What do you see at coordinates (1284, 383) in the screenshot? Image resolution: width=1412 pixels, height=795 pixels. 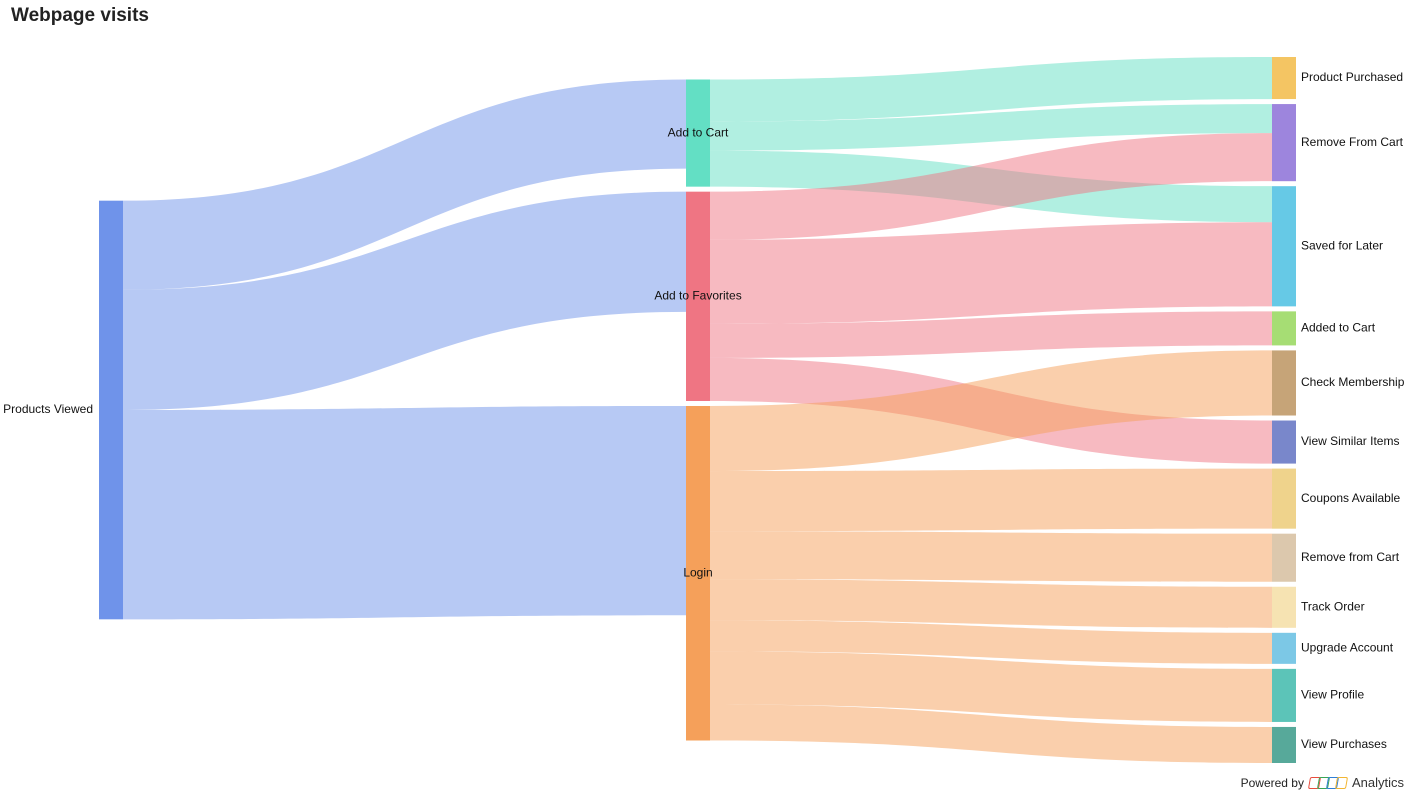 I see `sankey-node-cm` at bounding box center [1284, 383].